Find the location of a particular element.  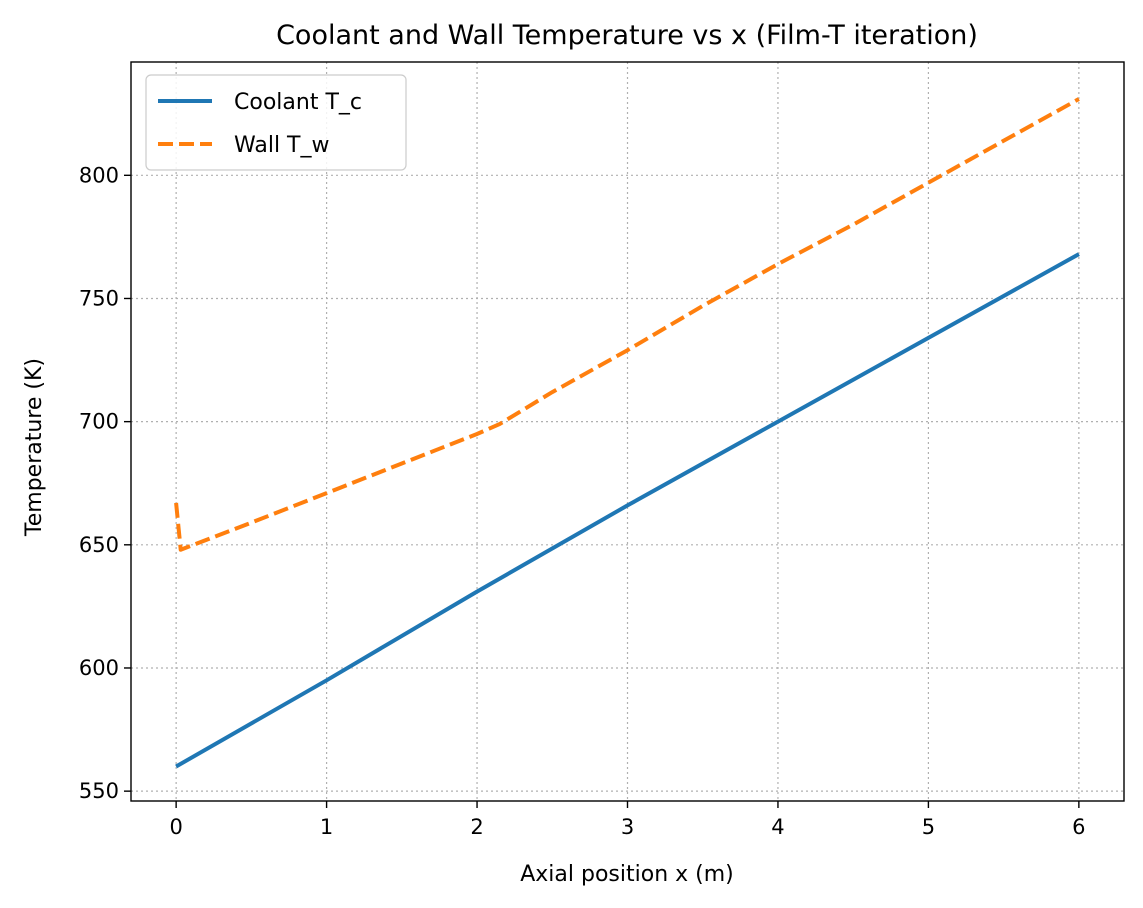

x-axis-ticks: 0 1 2 3 4 5 6 is located at coordinates (627, 820).